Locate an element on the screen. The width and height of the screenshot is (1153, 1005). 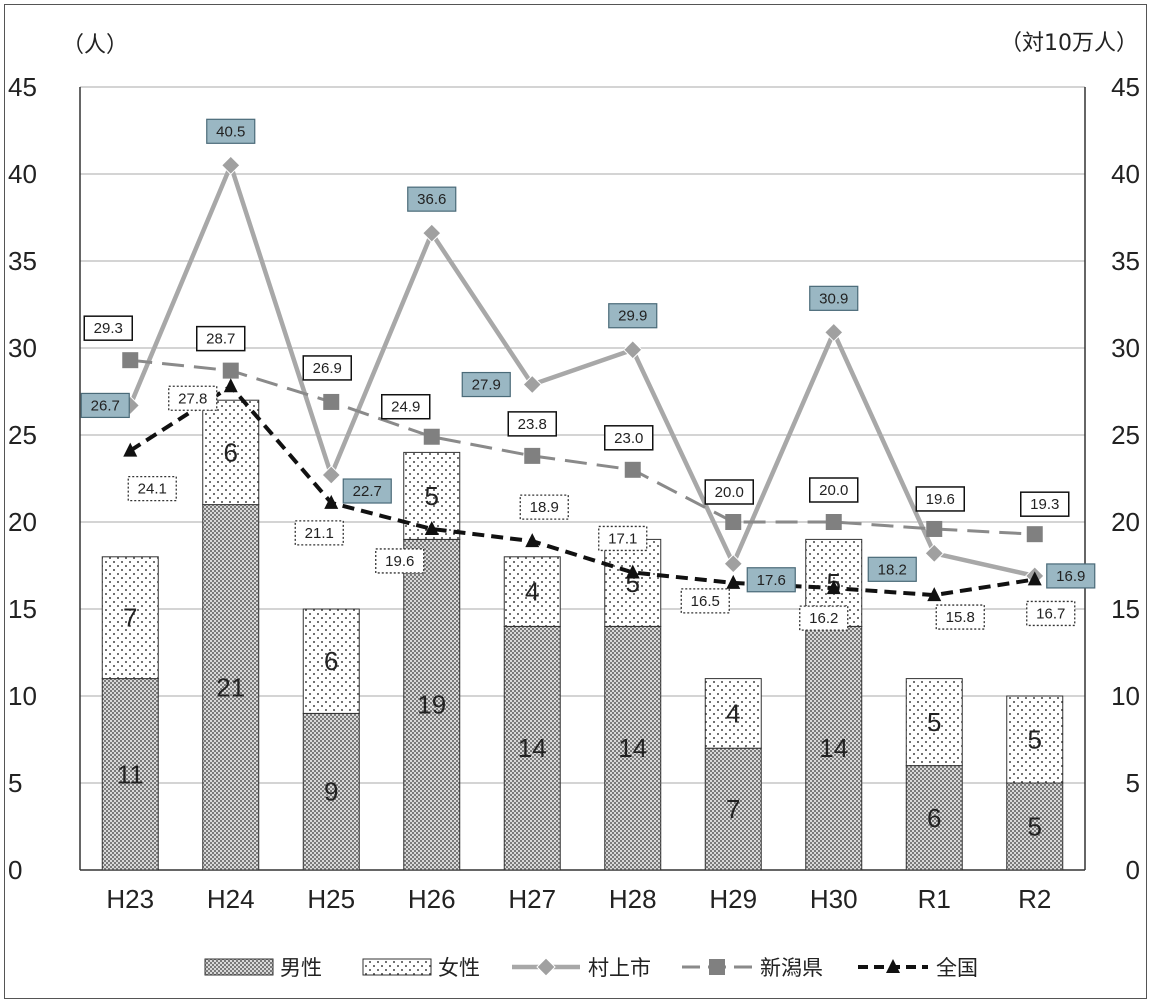
x-tick-label: H24 is located at coordinates (231, 899).